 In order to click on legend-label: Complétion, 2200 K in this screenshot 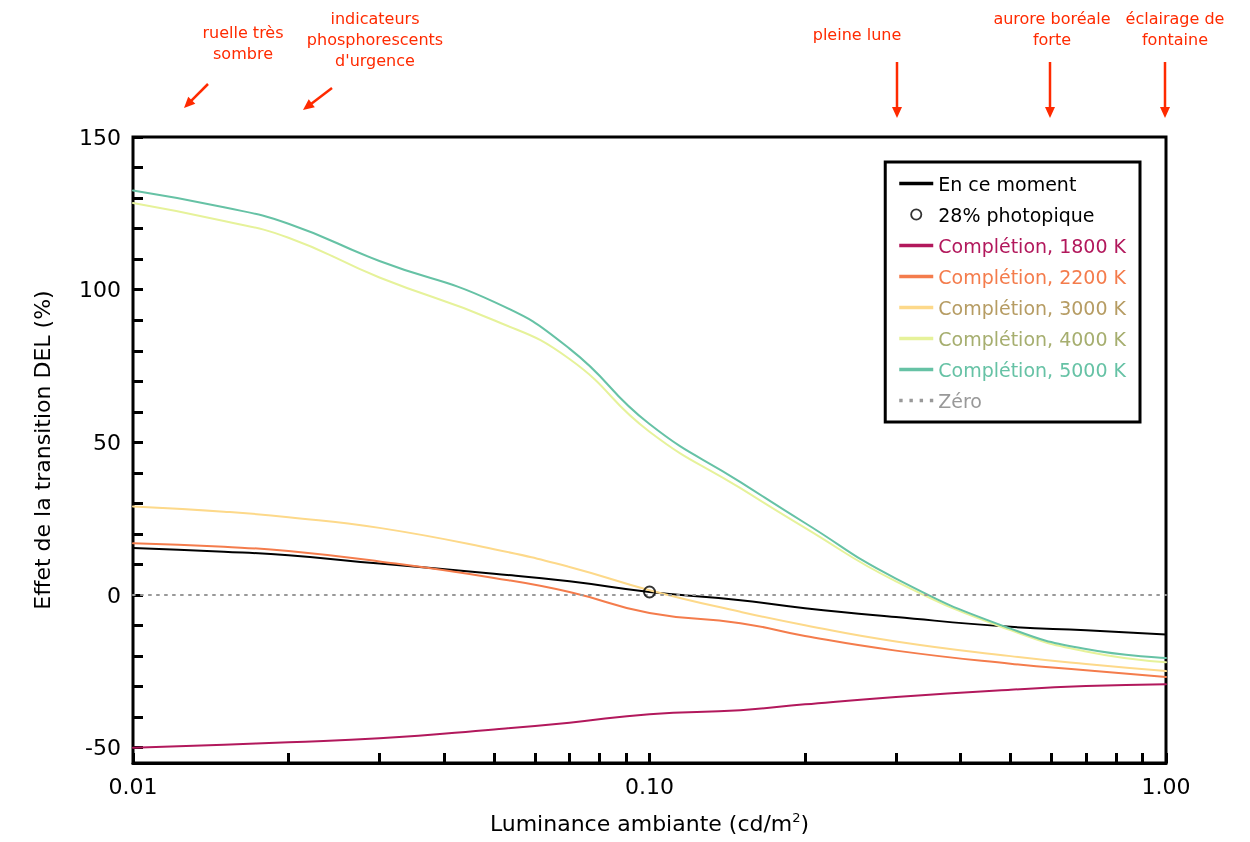, I will do `click(1032, 276)`.